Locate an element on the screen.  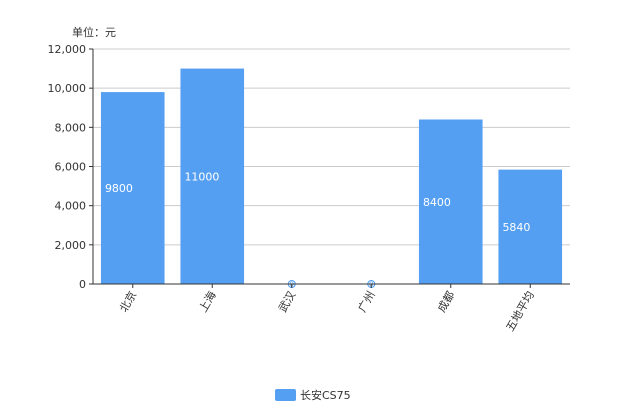
unit-label: 单位：元 is located at coordinates (94, 32).